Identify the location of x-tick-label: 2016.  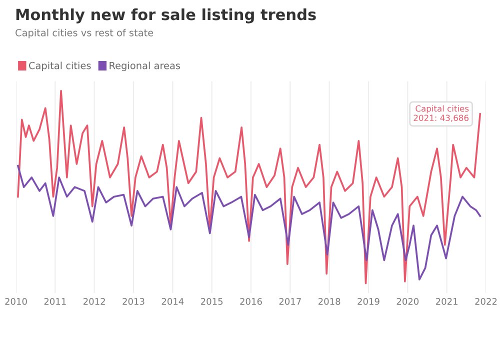
(251, 301).